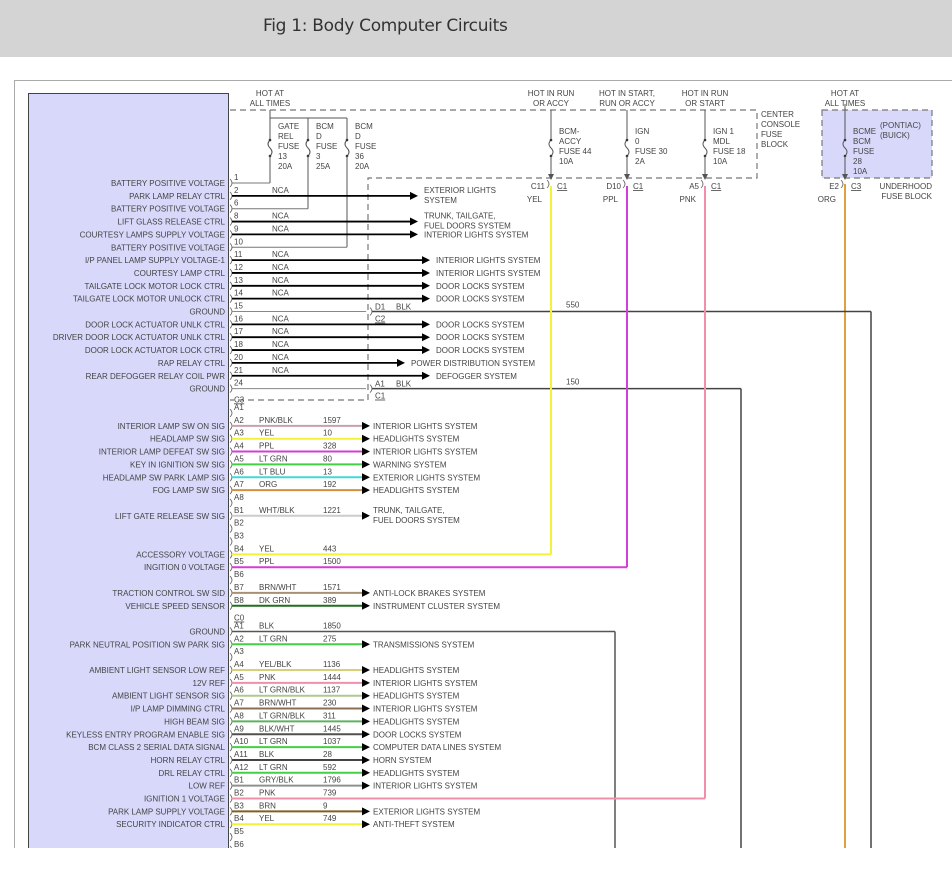 This screenshot has height=870, width=952. I want to click on pin-number: 20, so click(238, 357).